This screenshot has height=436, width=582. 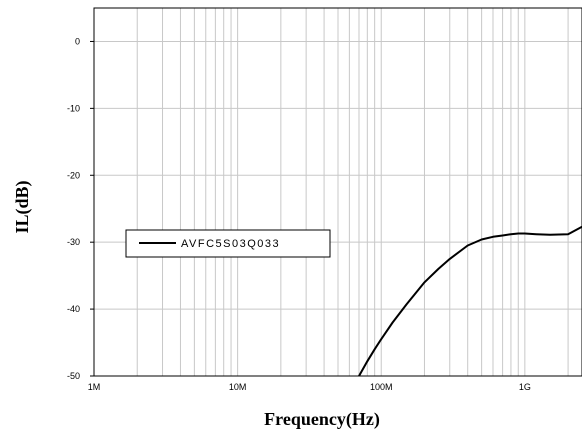 What do you see at coordinates (77, 41) in the screenshot?
I see `y-tick-label: 0` at bounding box center [77, 41].